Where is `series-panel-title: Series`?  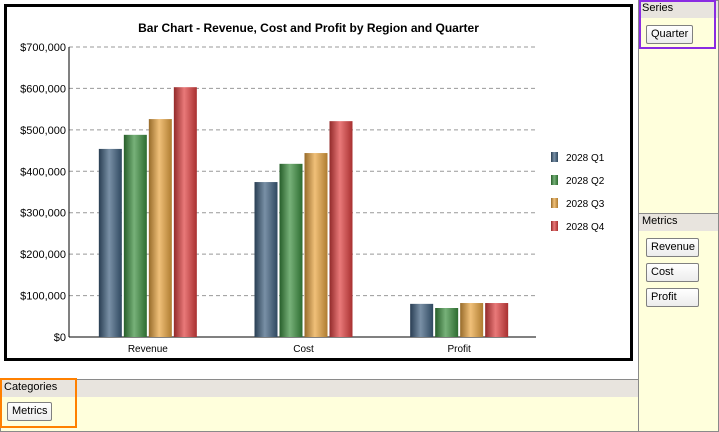 series-panel-title: Series is located at coordinates (678, 9).